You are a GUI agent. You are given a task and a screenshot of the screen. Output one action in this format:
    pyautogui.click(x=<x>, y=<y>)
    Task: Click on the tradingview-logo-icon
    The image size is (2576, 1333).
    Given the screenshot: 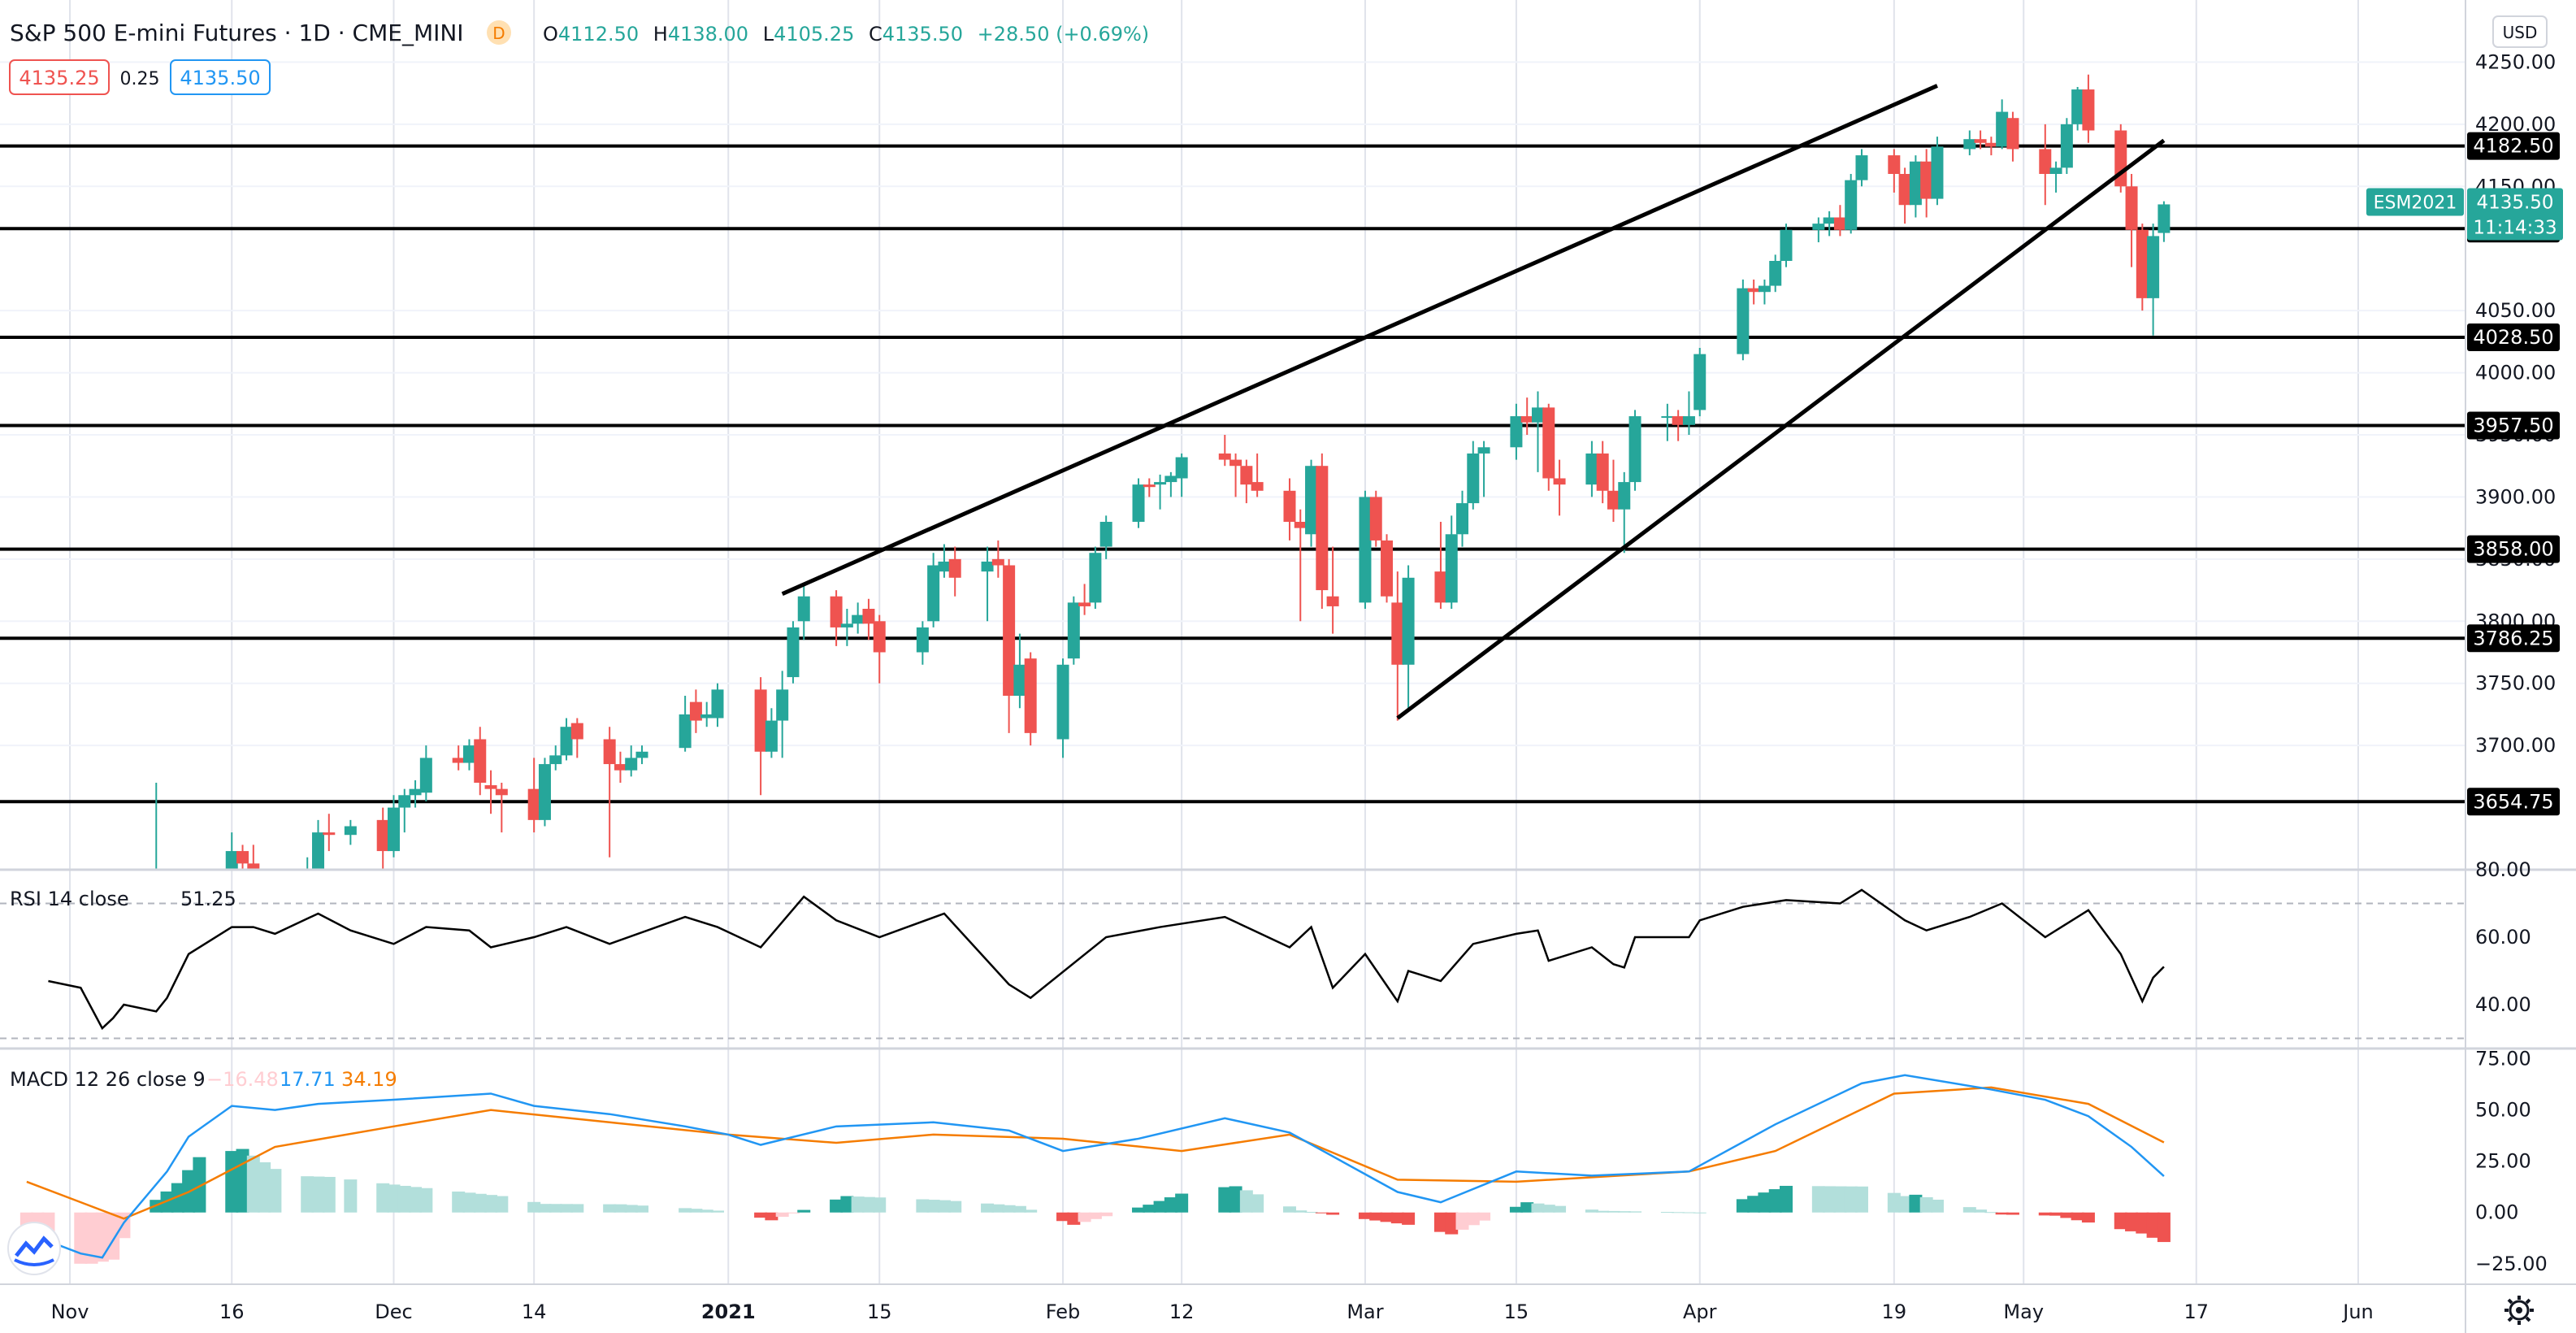 What is the action you would take?
    pyautogui.click(x=34, y=1248)
    